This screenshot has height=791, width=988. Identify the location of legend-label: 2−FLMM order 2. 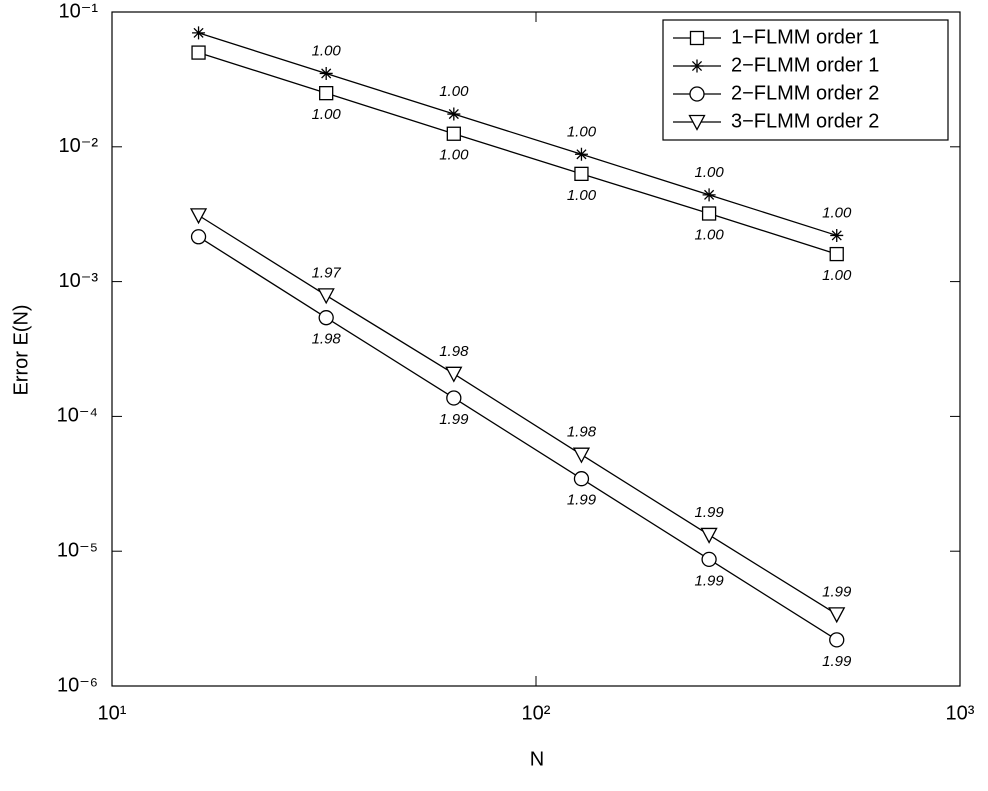
(805, 93).